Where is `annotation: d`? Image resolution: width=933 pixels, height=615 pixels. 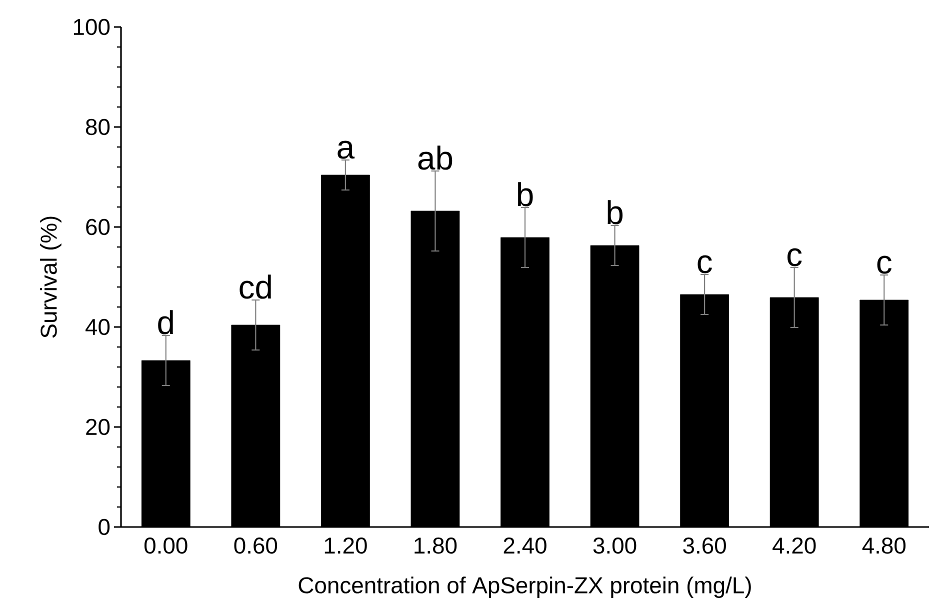 annotation: d is located at coordinates (165, 322).